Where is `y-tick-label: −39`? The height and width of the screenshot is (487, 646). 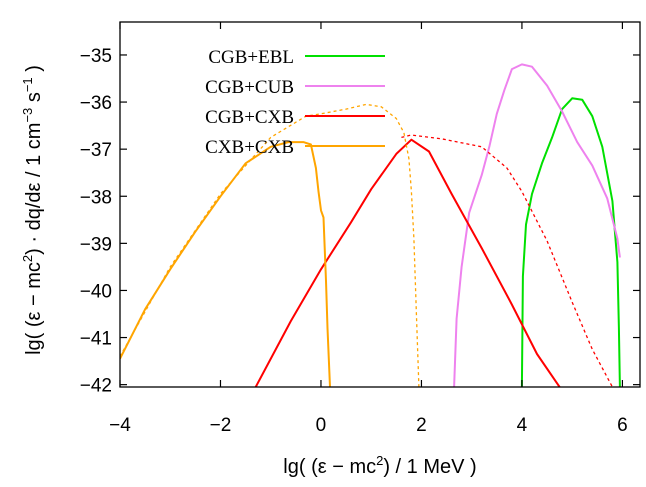
y-tick-label: −39 is located at coordinates (96, 244).